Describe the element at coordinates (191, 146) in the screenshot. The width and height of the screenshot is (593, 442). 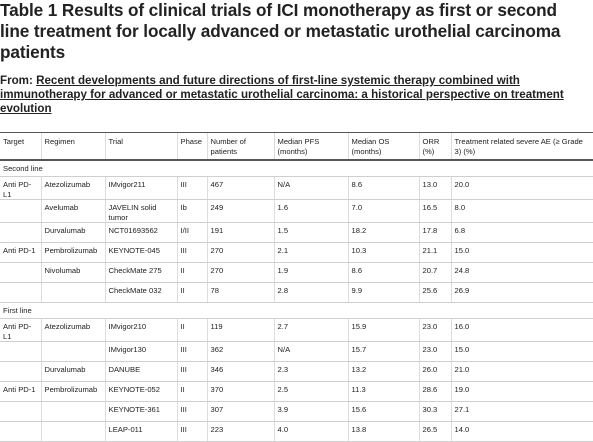
I see `column-header: Phase` at that location.